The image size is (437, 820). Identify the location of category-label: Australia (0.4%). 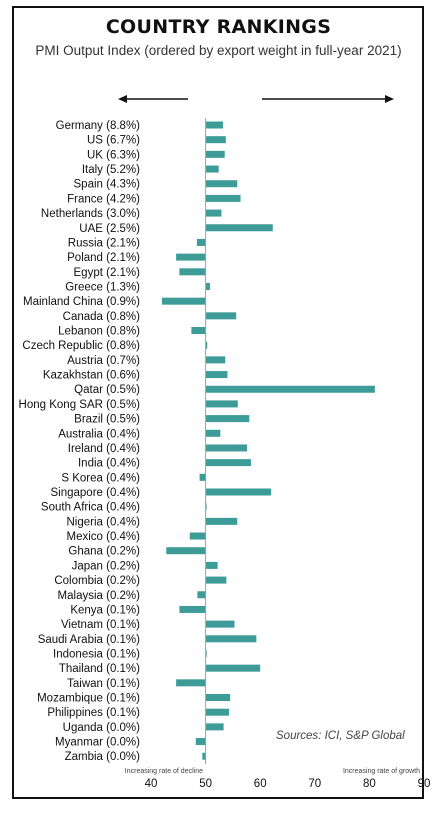
(99, 434).